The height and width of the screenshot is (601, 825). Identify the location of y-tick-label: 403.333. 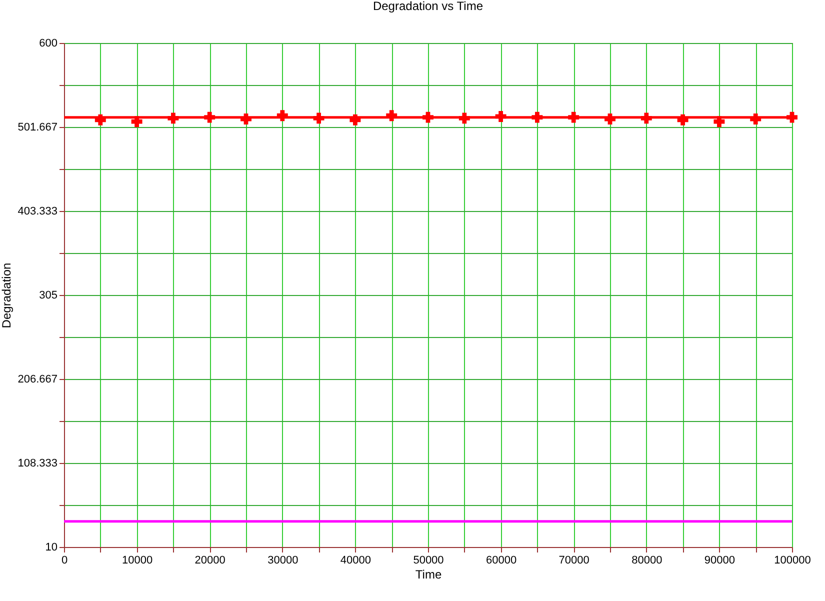
(38, 212).